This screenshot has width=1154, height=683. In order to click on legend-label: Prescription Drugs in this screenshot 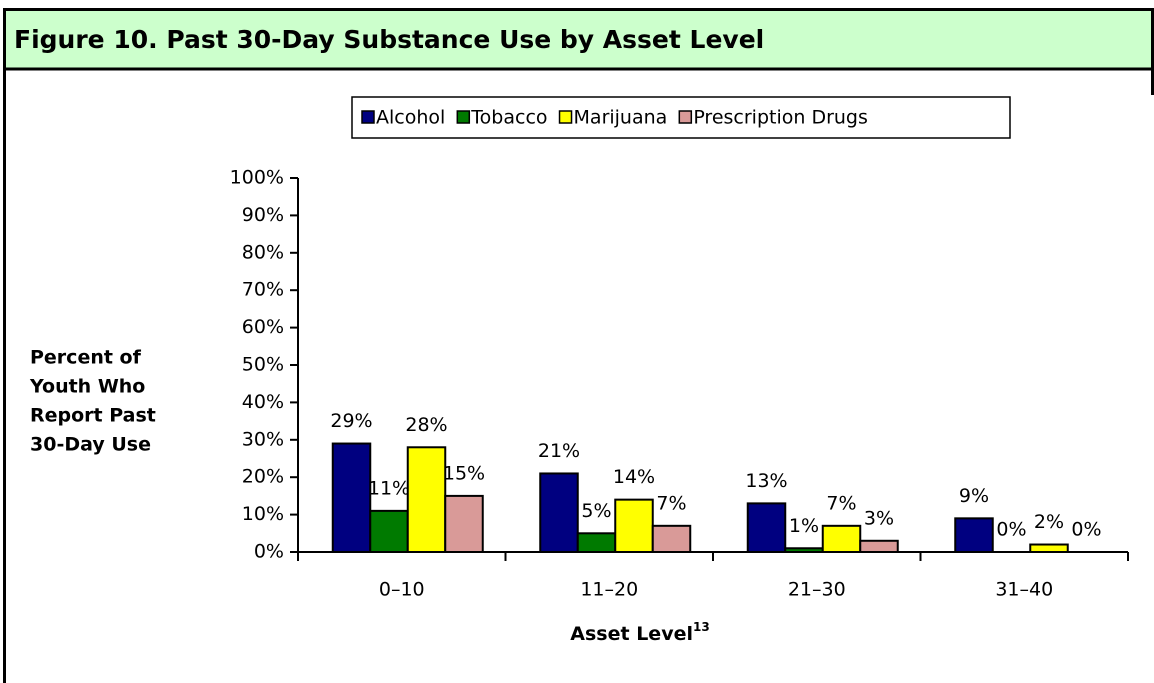, I will do `click(780, 118)`.